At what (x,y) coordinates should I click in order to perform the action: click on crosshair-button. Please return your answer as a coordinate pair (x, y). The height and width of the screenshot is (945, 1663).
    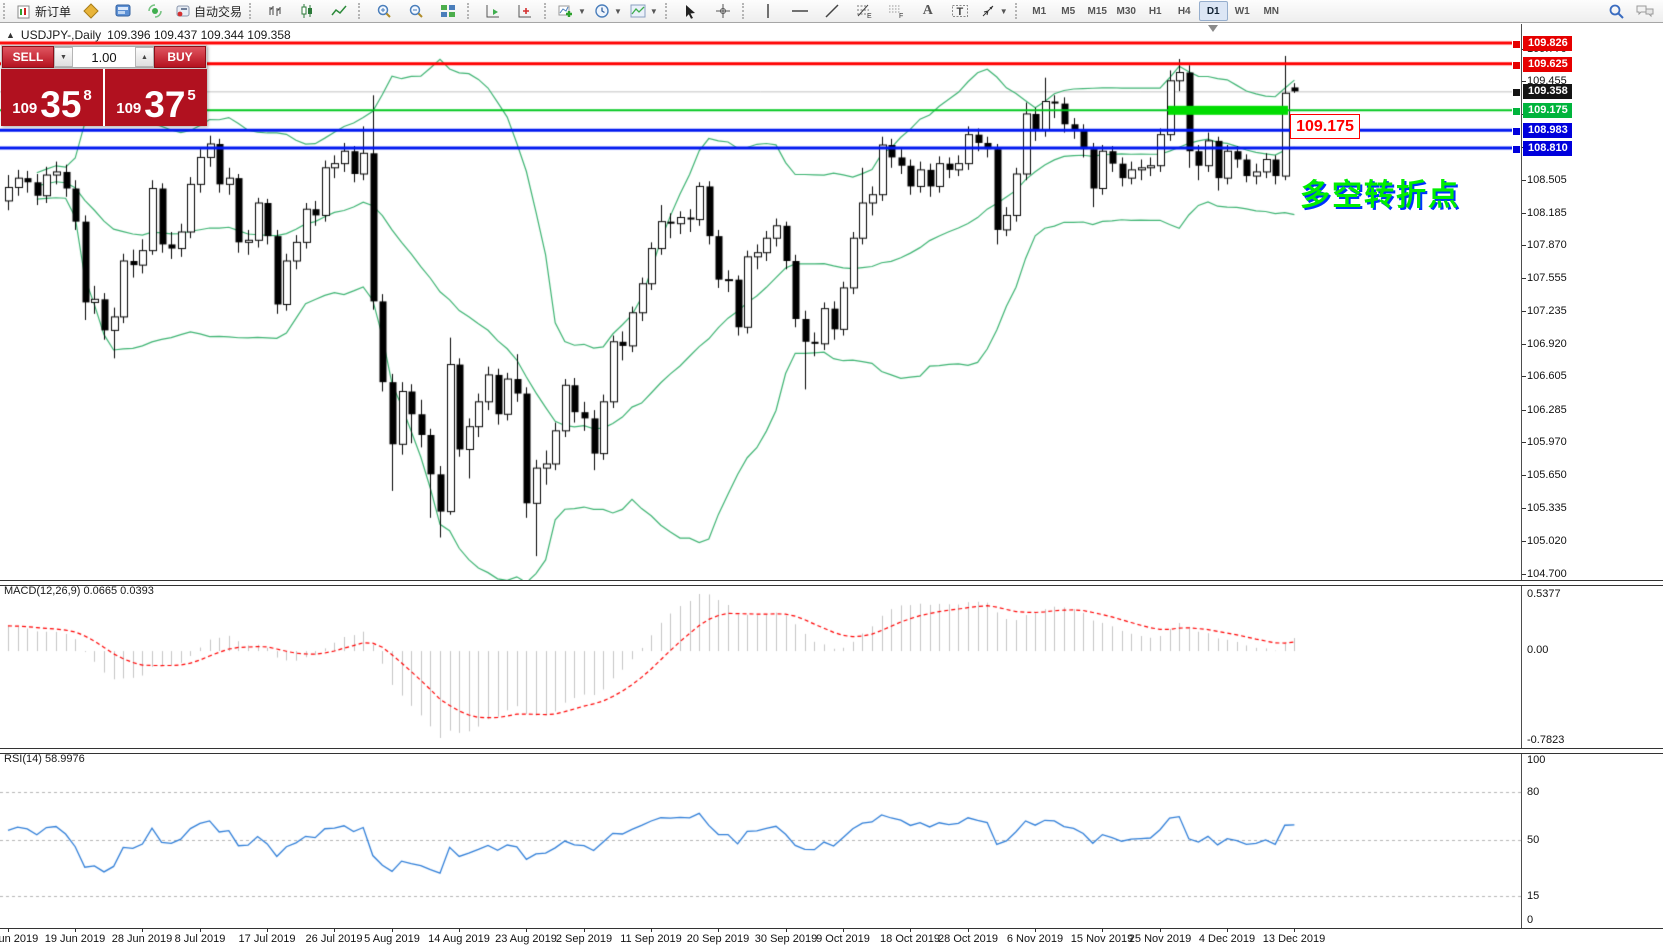
    Looking at the image, I should click on (723, 11).